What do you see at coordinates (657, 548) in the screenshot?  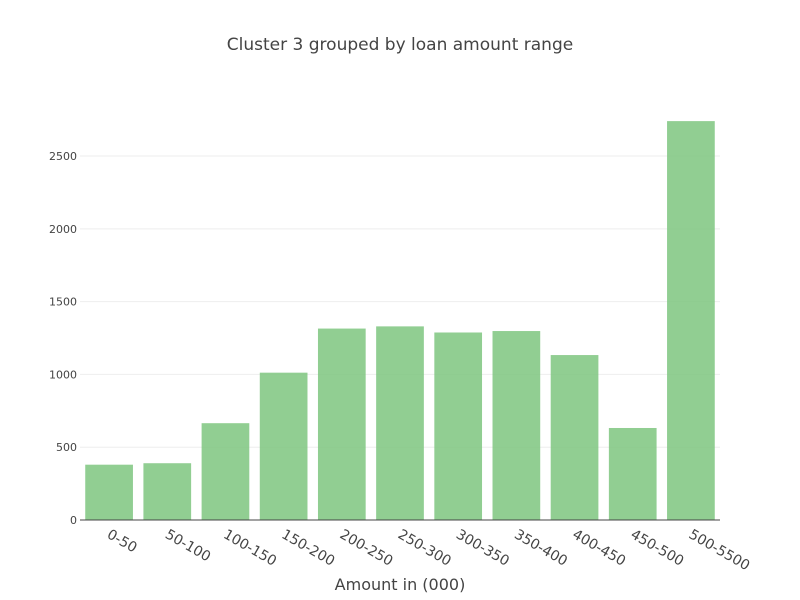 I see `x-tick-label: 450-500` at bounding box center [657, 548].